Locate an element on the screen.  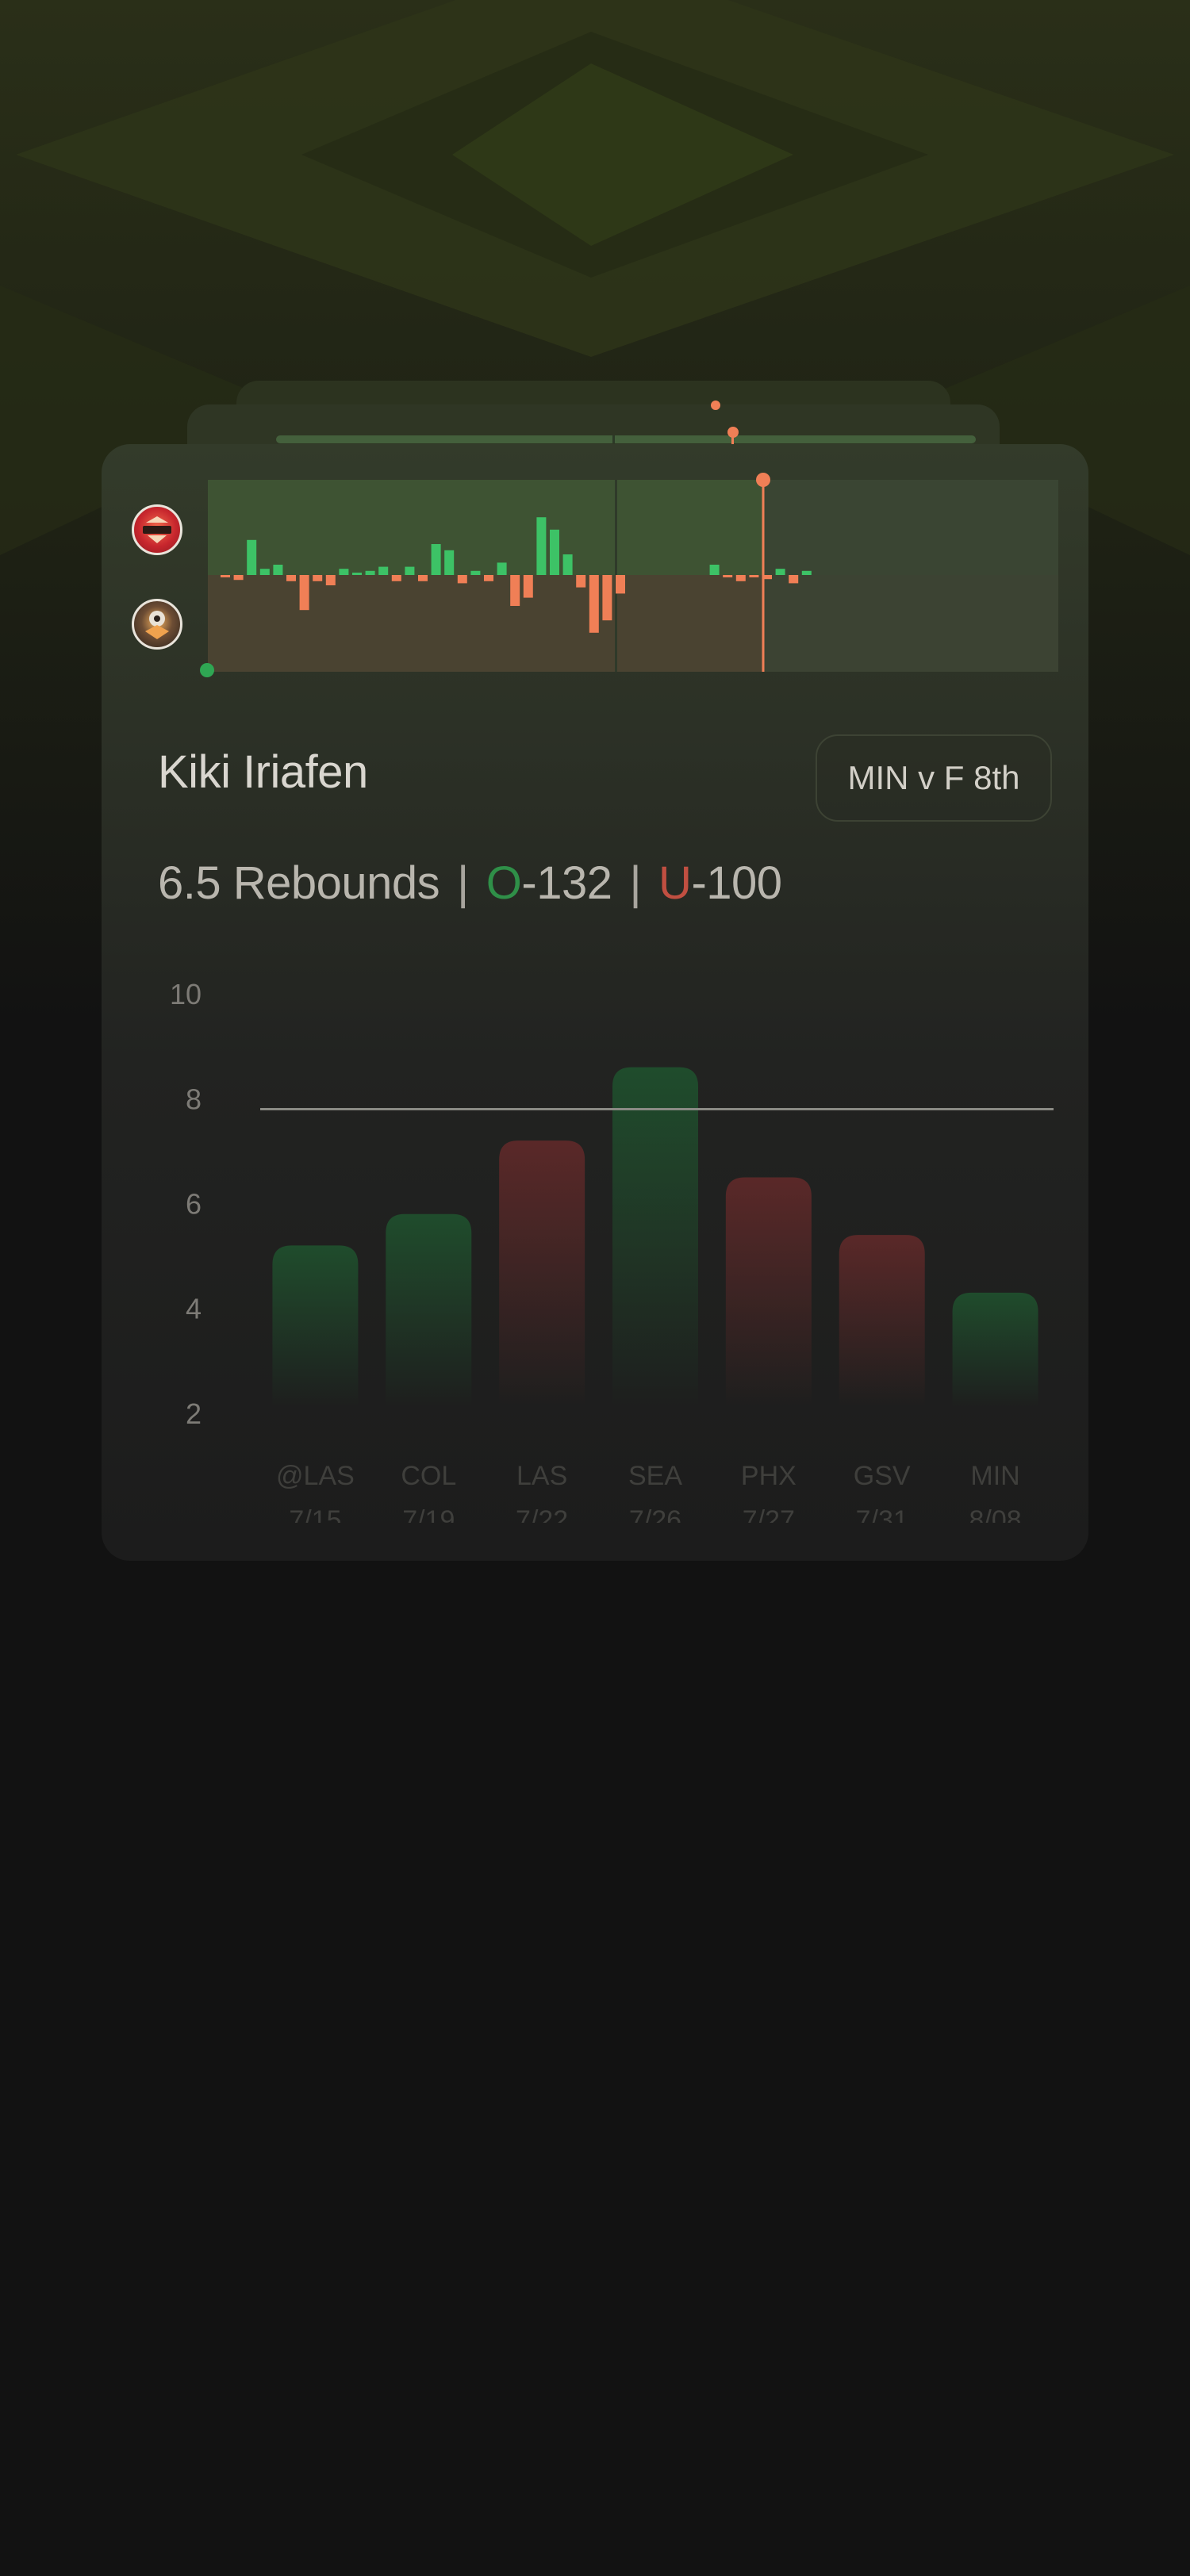
x-date-label: 7/26 is located at coordinates (655, 1514).